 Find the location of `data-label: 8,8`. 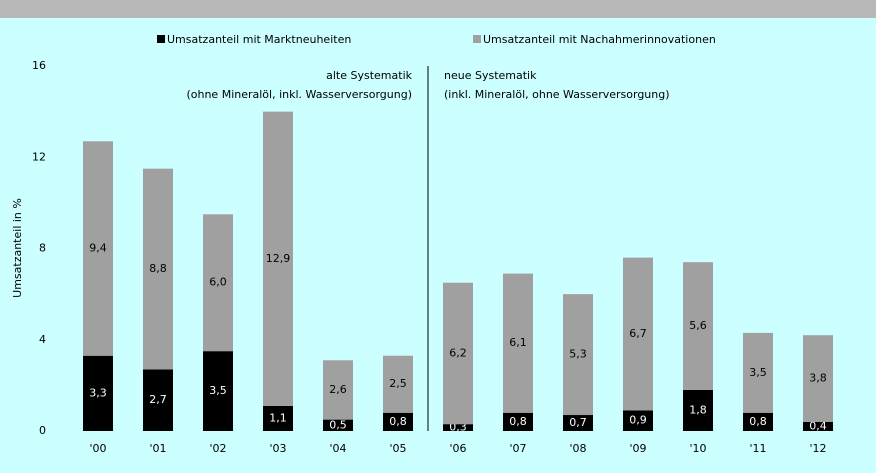

data-label: 8,8 is located at coordinates (158, 268).